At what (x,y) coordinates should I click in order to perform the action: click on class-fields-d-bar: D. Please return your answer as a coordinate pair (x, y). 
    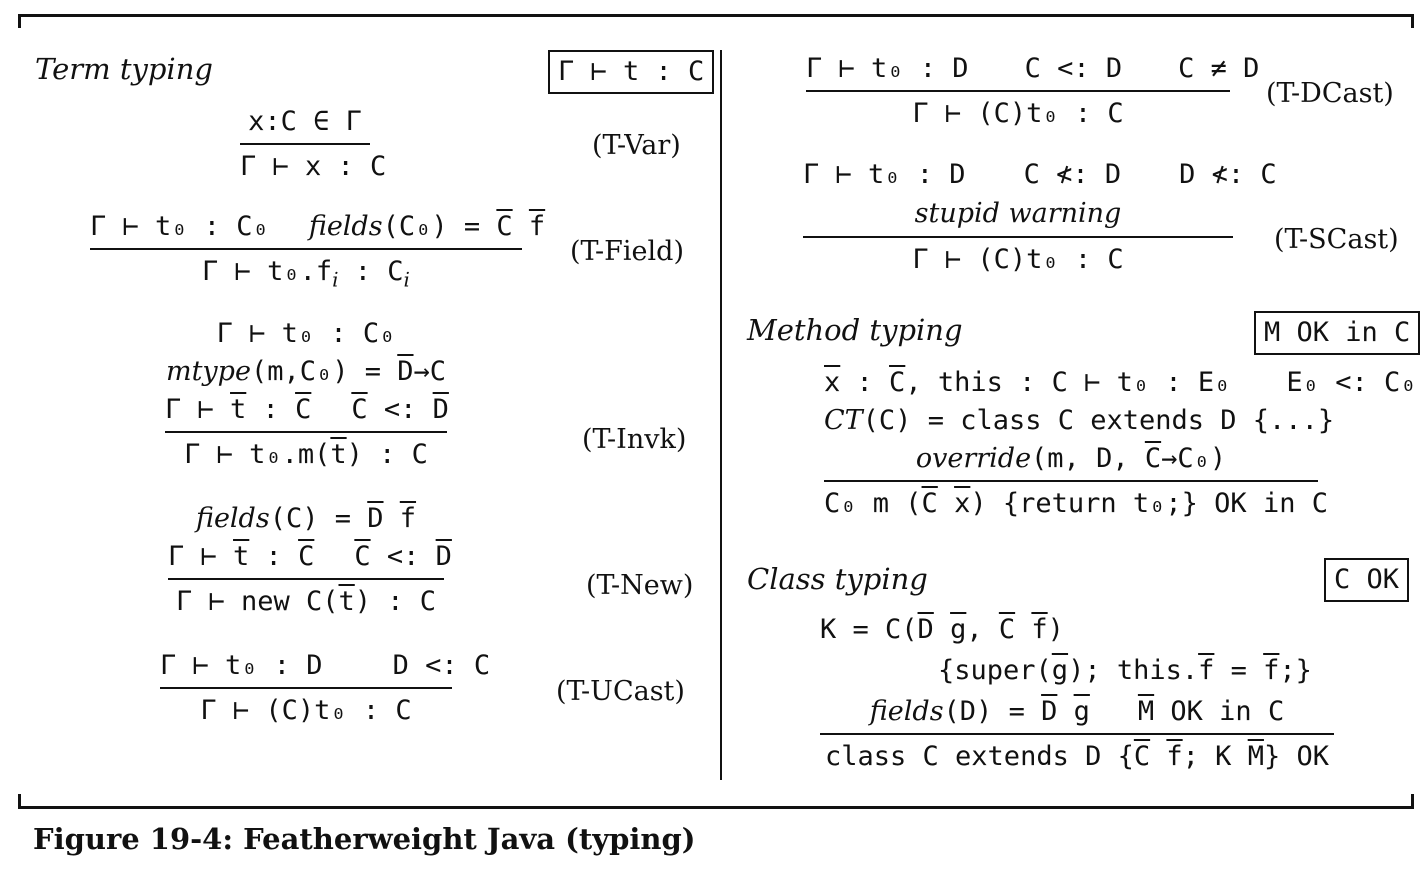
    Looking at the image, I should click on (1049, 711).